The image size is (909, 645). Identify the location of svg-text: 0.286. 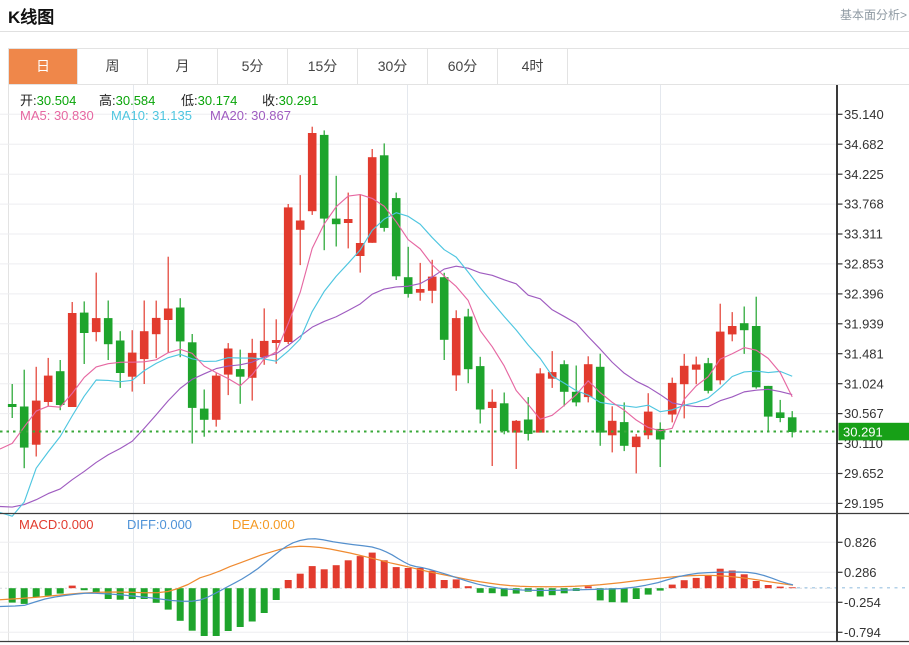
(860, 572).